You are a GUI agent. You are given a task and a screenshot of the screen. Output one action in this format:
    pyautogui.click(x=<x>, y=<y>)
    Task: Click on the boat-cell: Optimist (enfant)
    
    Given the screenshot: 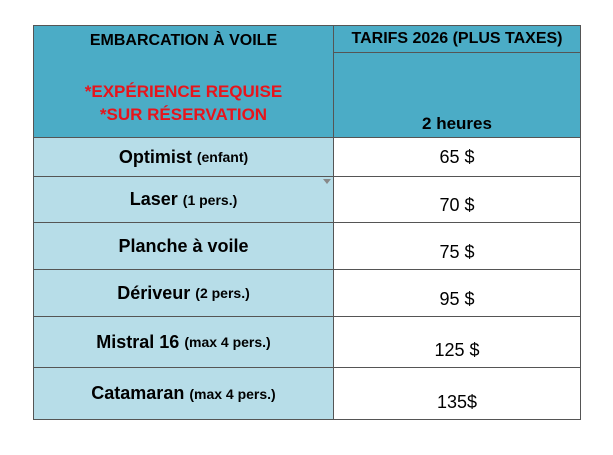 What is the action you would take?
    pyautogui.click(x=183, y=157)
    